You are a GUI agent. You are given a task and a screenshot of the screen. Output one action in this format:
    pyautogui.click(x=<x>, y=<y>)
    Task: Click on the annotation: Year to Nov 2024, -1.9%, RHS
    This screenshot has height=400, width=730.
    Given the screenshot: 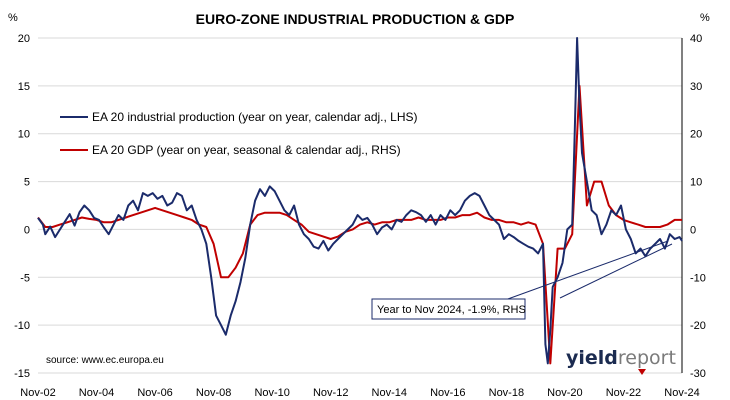 What is the action you would take?
    pyautogui.click(x=522, y=280)
    